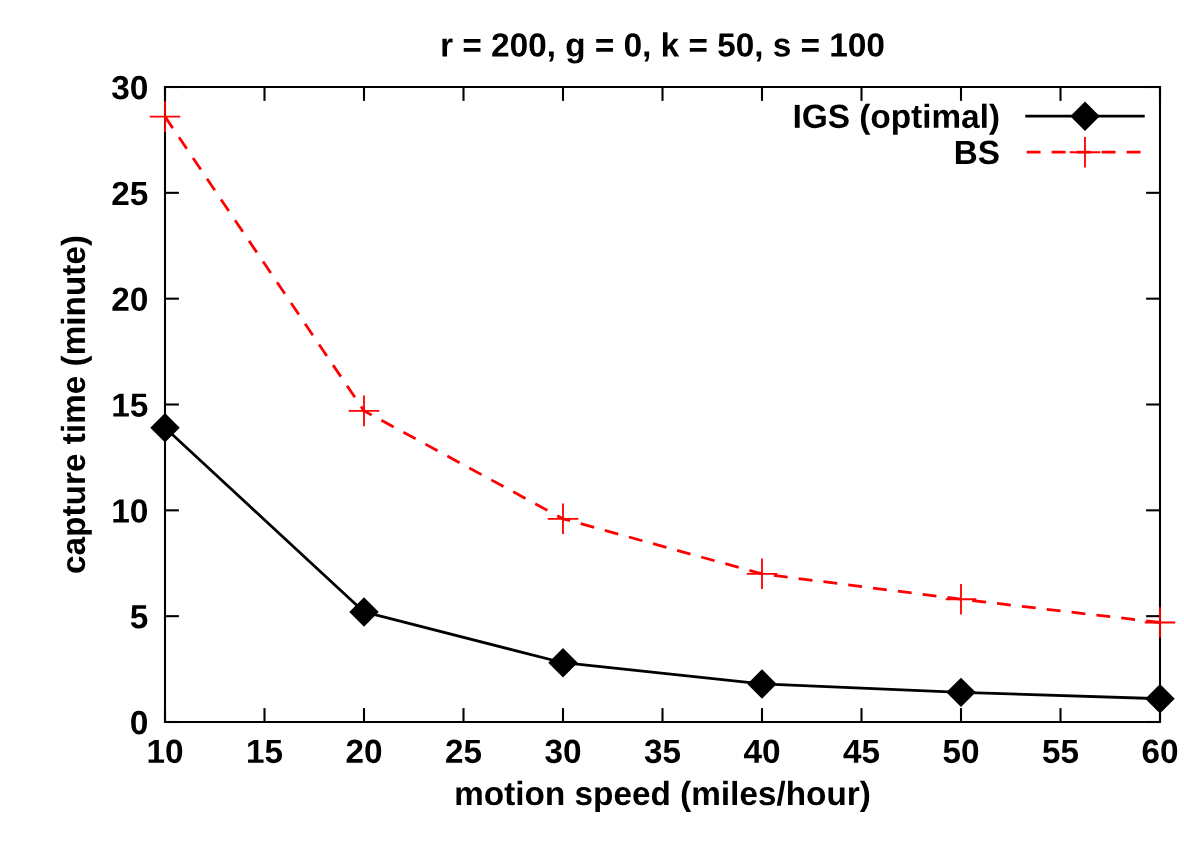  What do you see at coordinates (129, 299) in the screenshot?
I see `y-tick-label: 20` at bounding box center [129, 299].